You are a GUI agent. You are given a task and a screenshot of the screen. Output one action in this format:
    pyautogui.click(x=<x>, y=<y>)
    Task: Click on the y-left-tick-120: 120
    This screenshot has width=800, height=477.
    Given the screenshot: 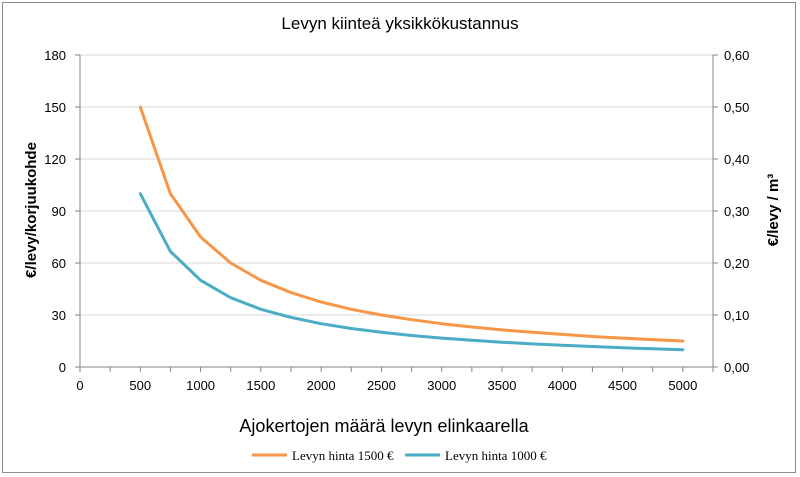 What is the action you would take?
    pyautogui.click(x=55, y=159)
    